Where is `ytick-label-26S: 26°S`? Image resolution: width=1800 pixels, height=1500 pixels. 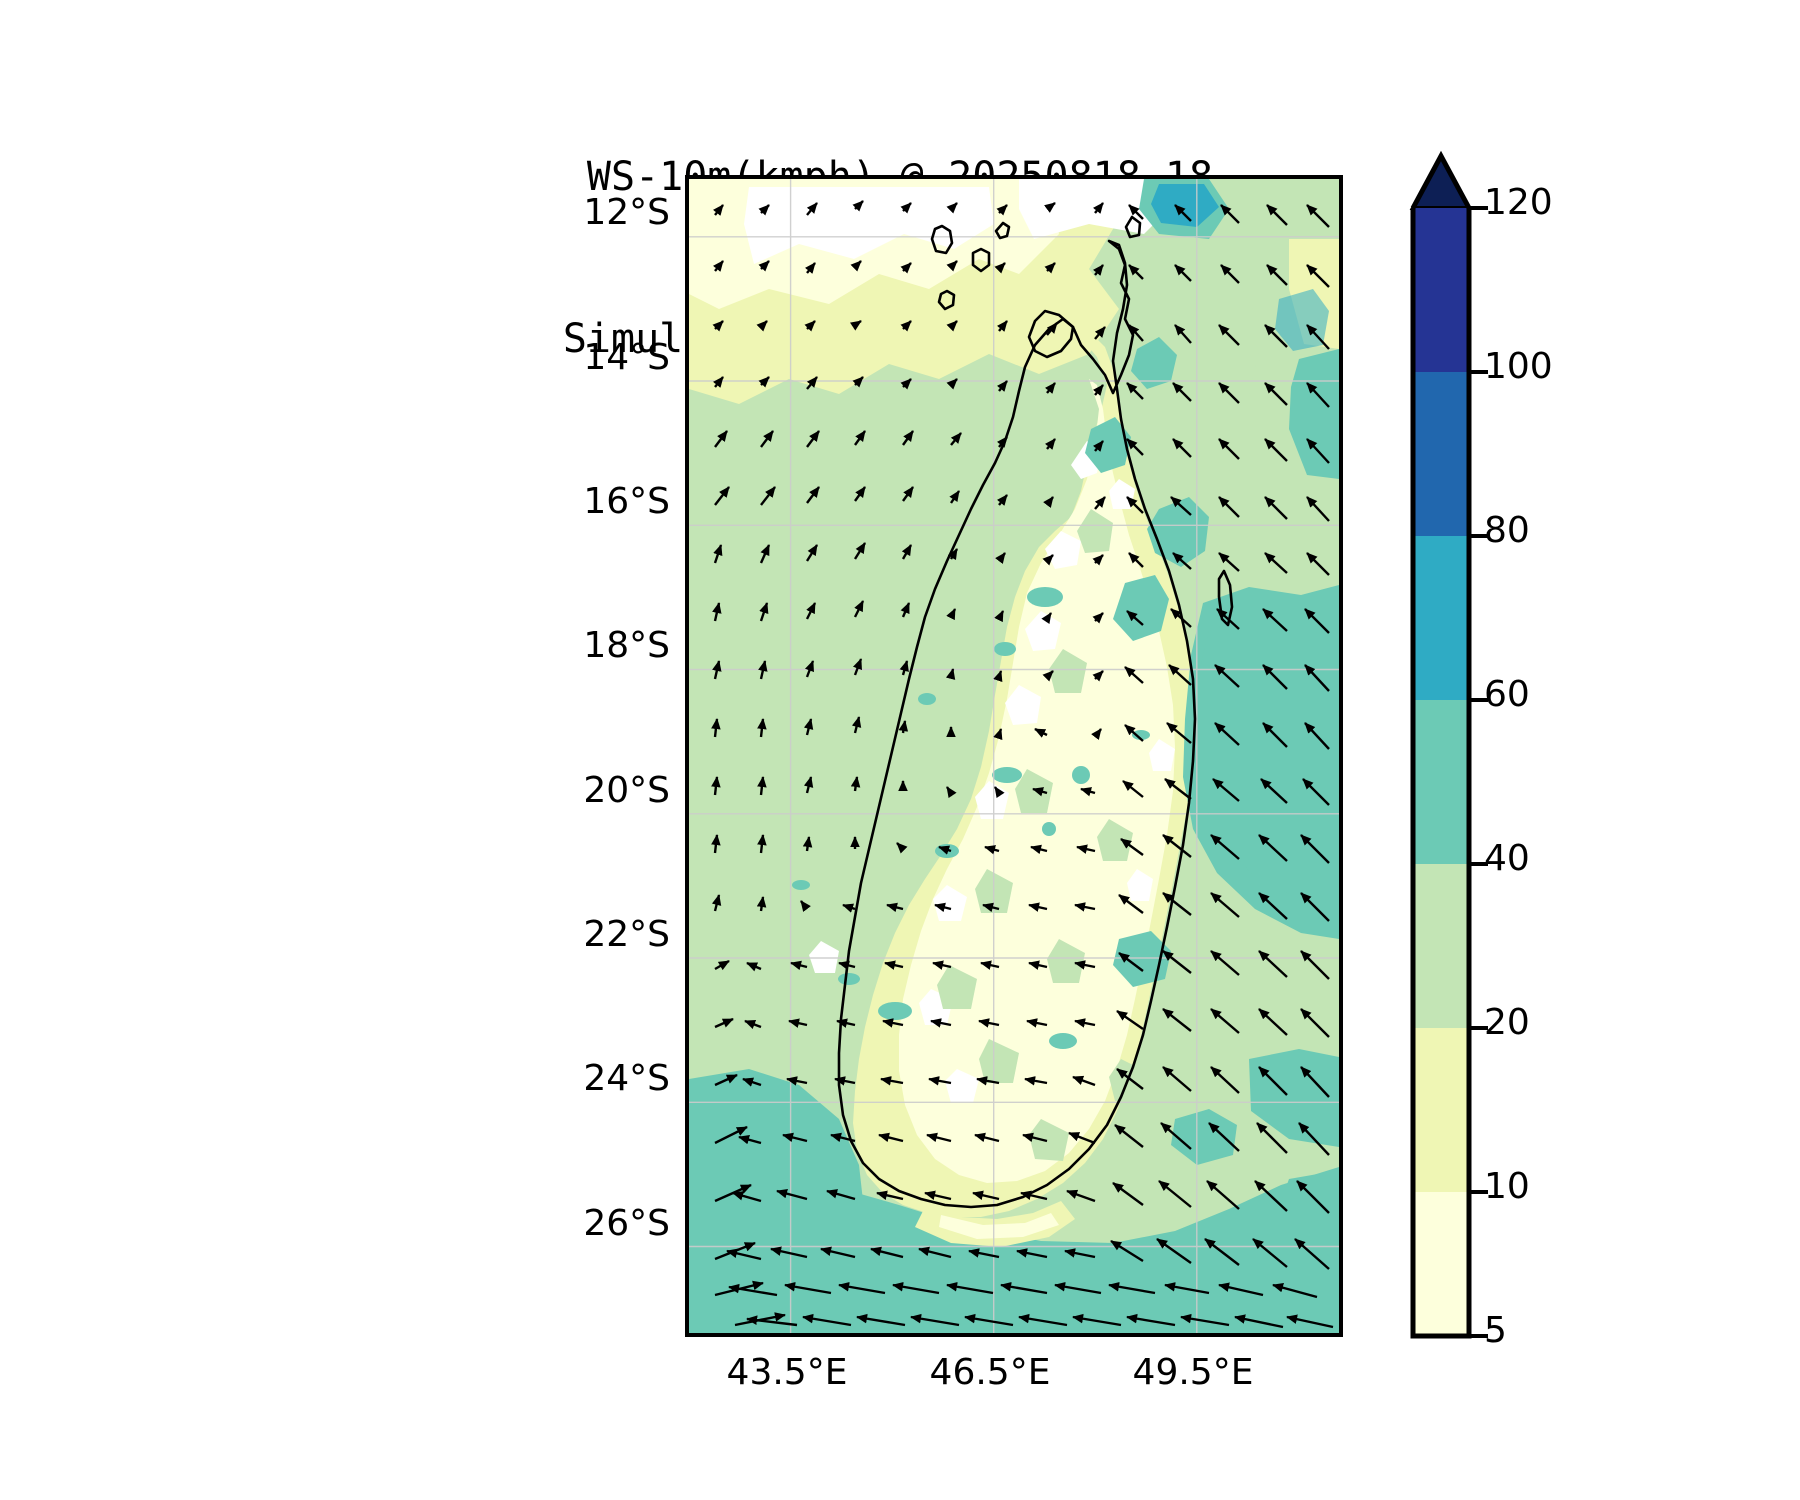
ytick-label-26S: 26°S is located at coordinates (626, 1223).